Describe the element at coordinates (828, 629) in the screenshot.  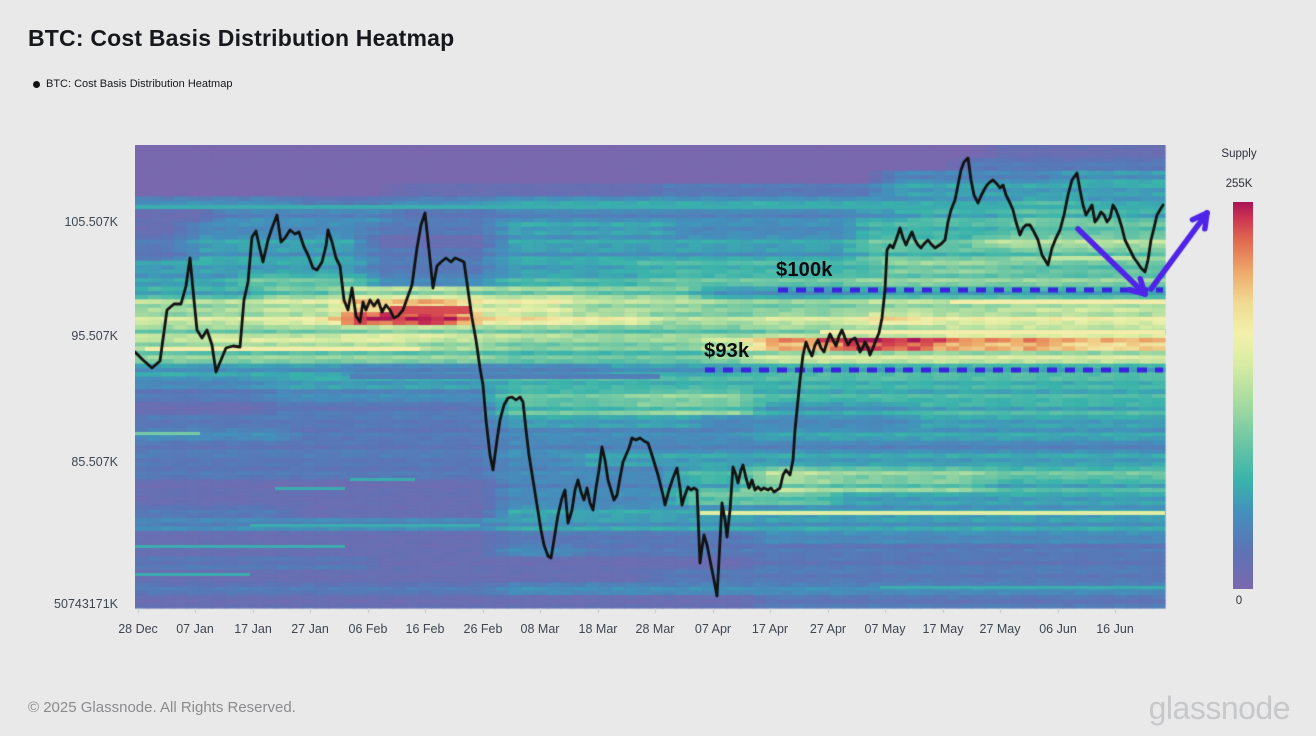
I see `x-tick-label: 27 Apr` at that location.